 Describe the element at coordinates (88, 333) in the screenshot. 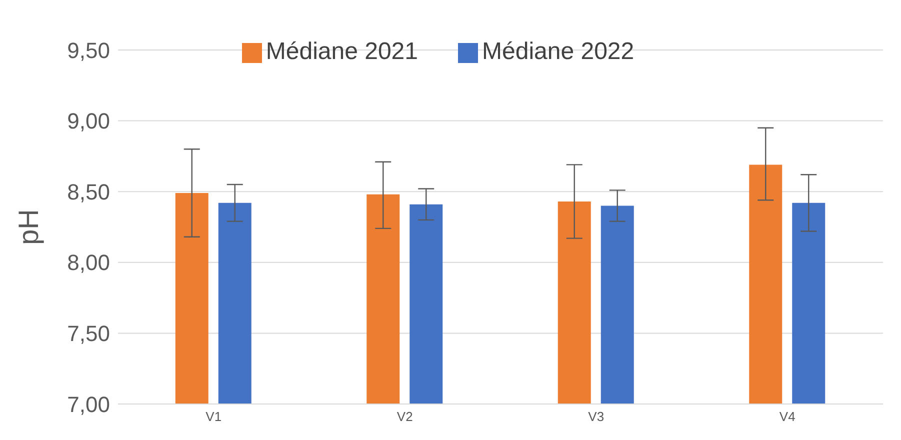

I see `y-tick-label: 7,50` at that location.